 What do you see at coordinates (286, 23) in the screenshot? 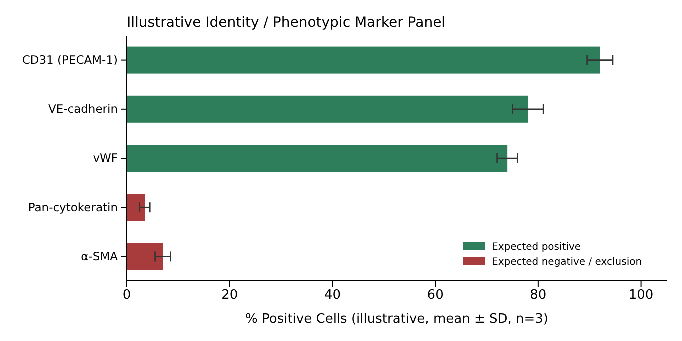
I see `chart-title: Illustrative Identity / Phenotypic Marker Panel` at bounding box center [286, 23].